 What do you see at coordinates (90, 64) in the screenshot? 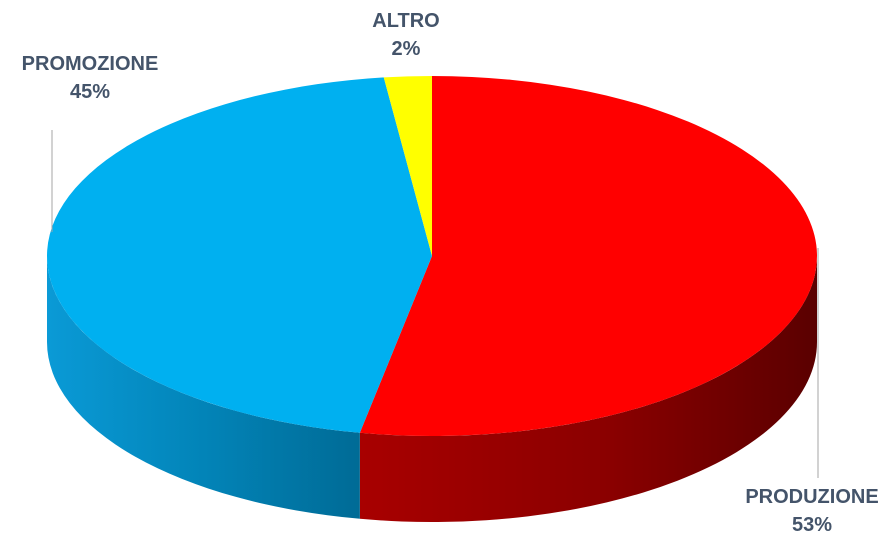
I see `data-label-promozione-name: PROMOZIONE` at bounding box center [90, 64].